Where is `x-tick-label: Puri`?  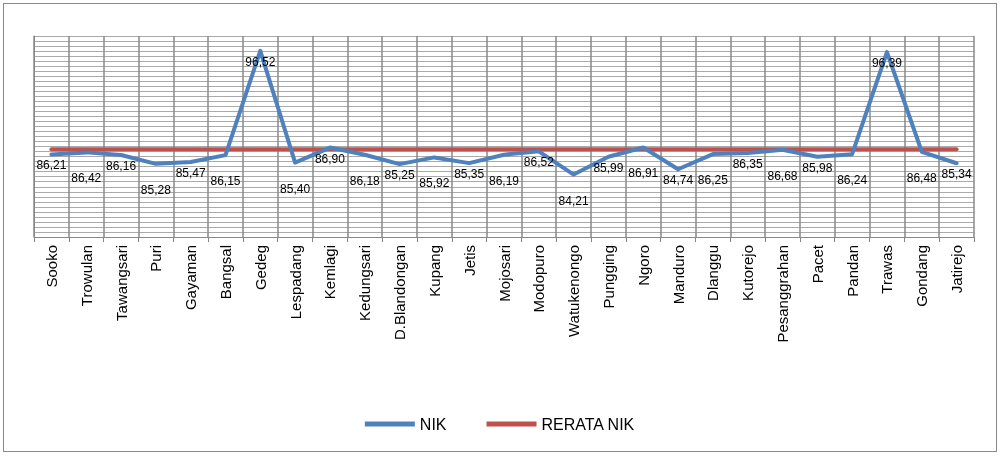
x-tick-label: Puri is located at coordinates (156, 258).